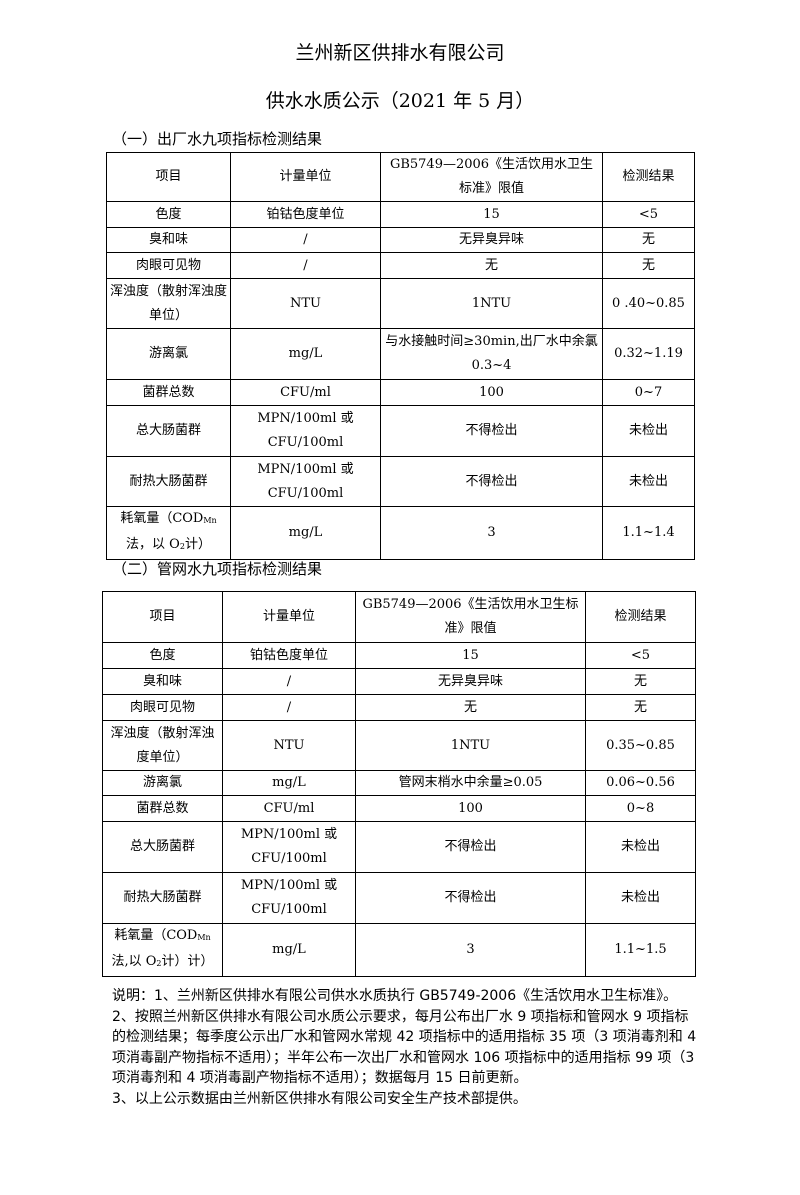  I want to click on table-cell: CFU/ml, so click(305, 392).